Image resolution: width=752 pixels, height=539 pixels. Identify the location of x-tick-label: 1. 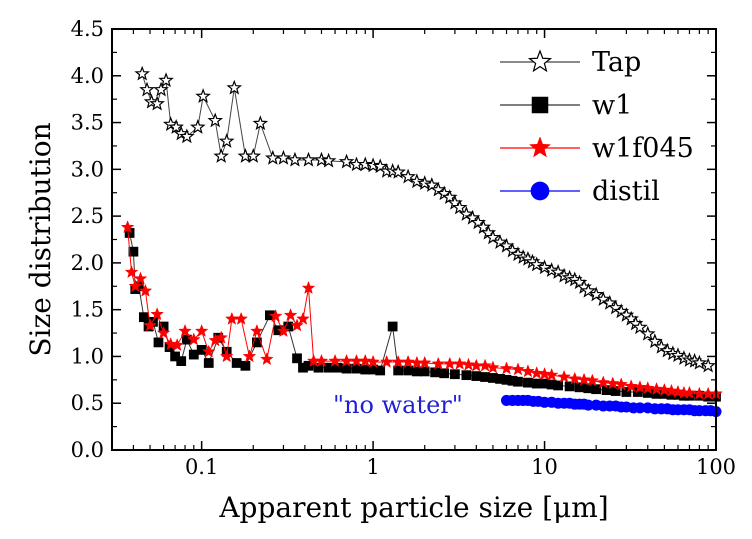
(372, 467).